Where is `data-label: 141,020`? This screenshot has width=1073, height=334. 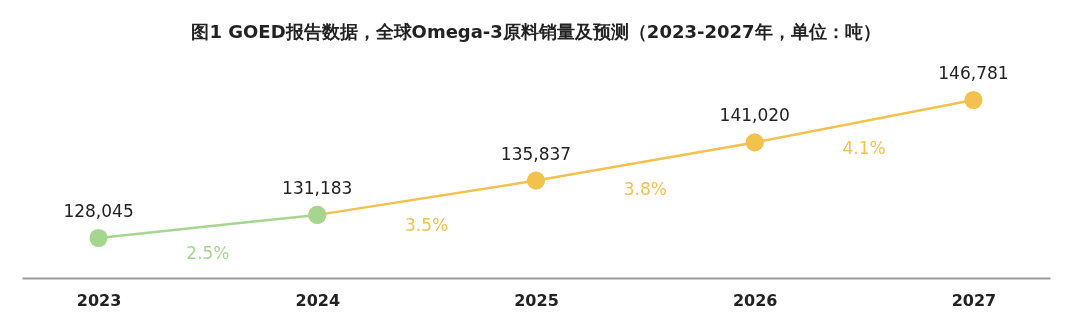
data-label: 141,020 is located at coordinates (754, 115).